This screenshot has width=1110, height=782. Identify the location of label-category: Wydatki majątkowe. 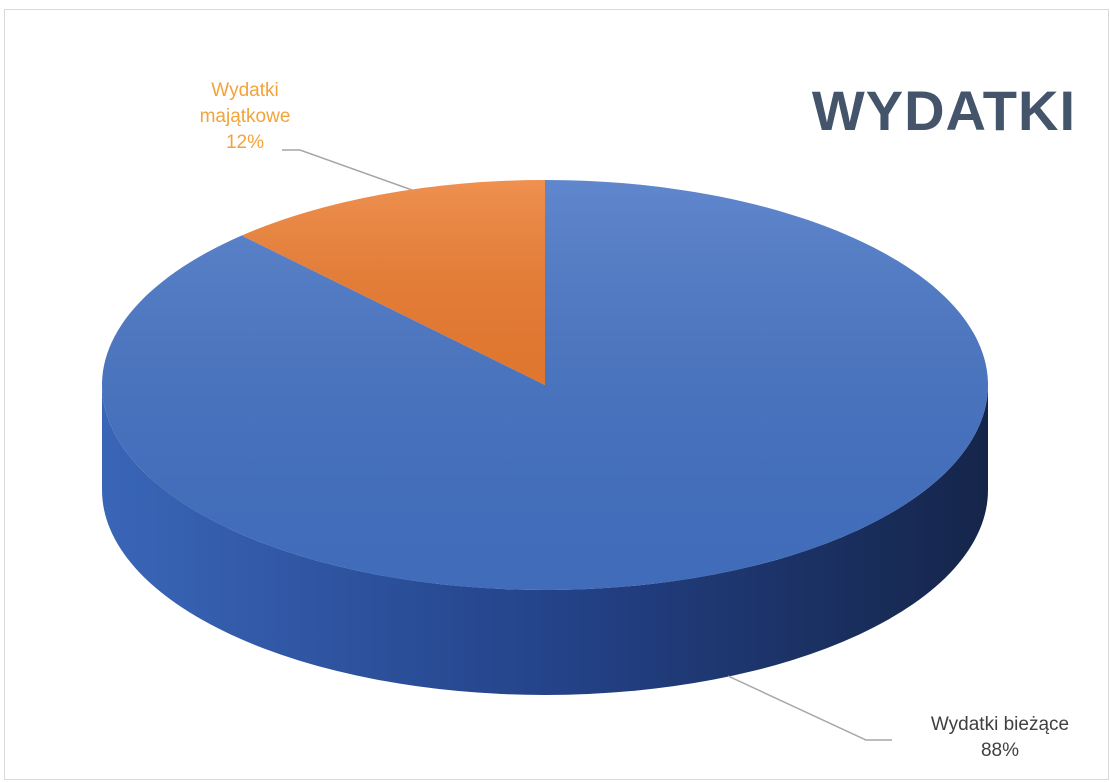
(245, 103).